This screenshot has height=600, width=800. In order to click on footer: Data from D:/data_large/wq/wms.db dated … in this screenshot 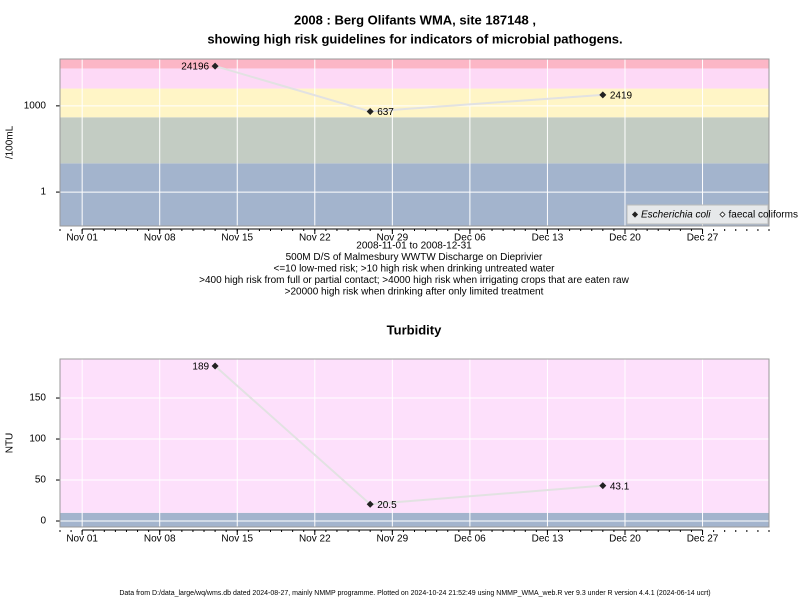, I will do `click(414, 593)`.